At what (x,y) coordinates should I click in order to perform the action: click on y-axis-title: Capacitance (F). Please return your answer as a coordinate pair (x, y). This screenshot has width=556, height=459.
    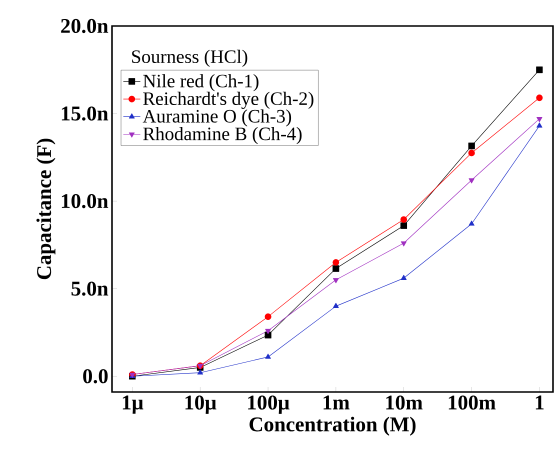
    Looking at the image, I should click on (46, 209).